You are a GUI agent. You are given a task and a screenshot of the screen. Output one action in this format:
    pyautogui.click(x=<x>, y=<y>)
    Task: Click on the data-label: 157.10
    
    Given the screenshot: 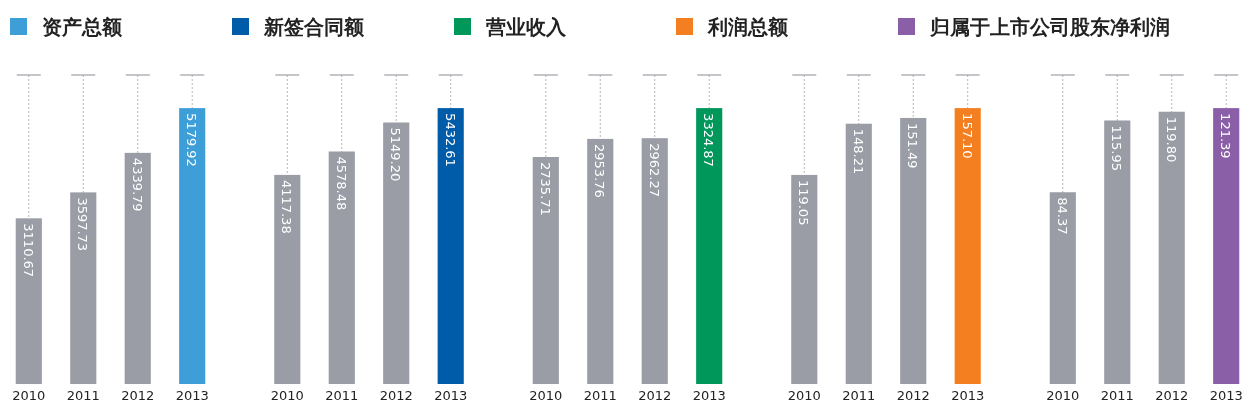 What is the action you would take?
    pyautogui.click(x=967, y=136)
    